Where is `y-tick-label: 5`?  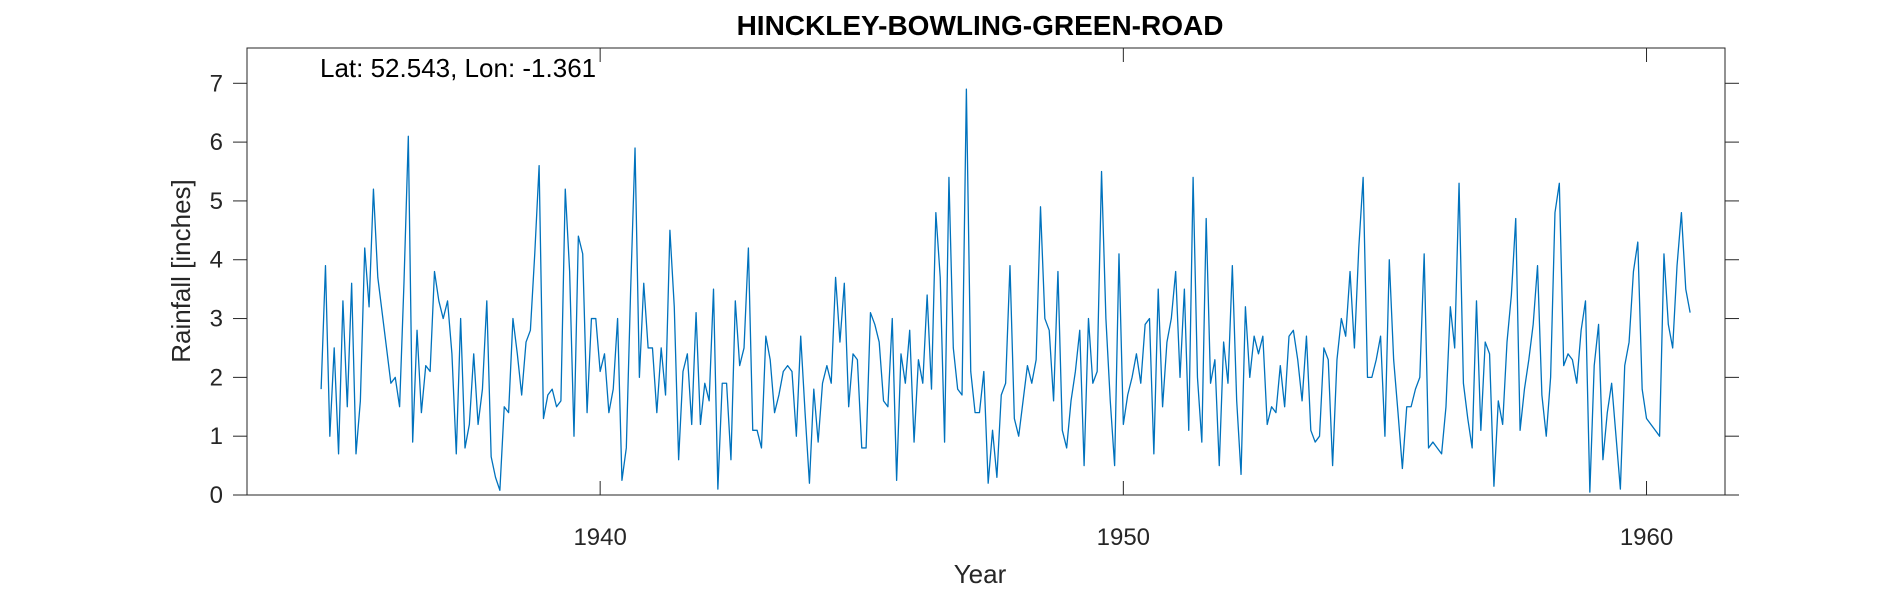 y-tick-label: 5 is located at coordinates (216, 201).